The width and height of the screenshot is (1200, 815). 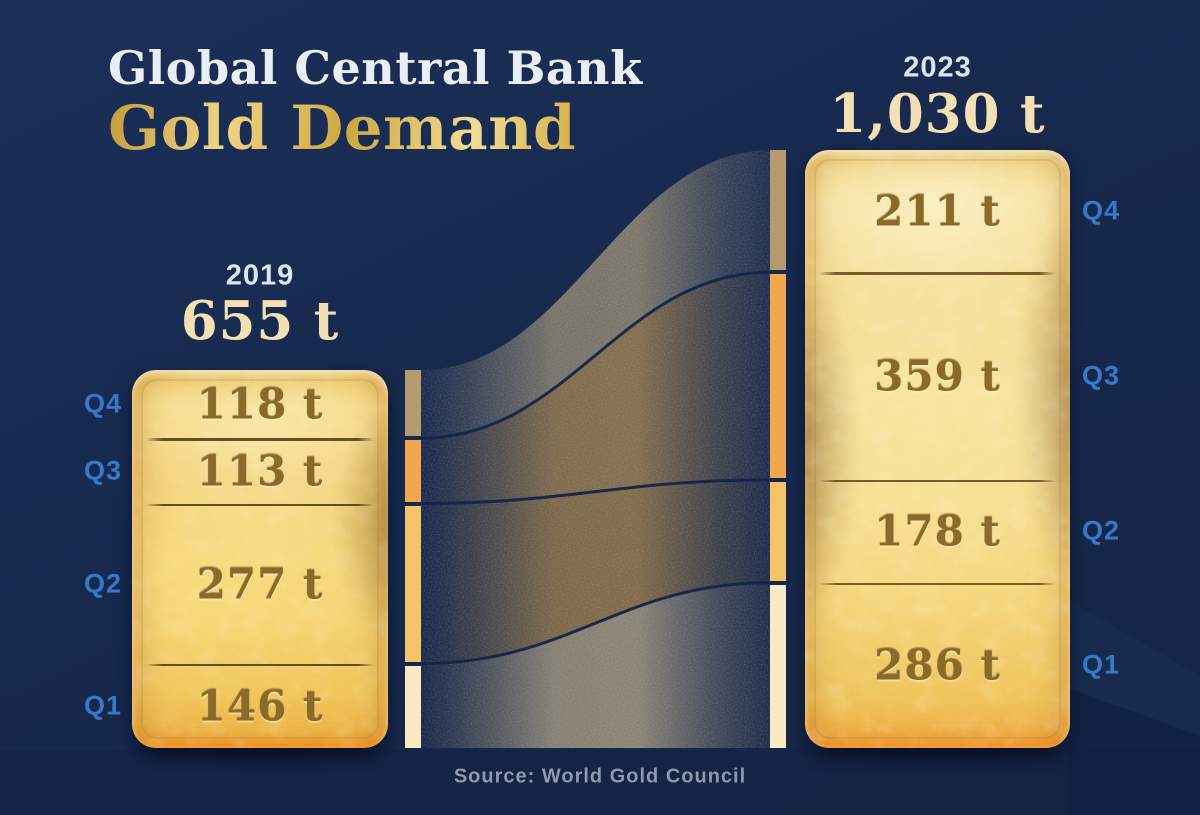 What do you see at coordinates (102, 403) in the screenshot?
I see `quarter-label-2019-q4: Q4` at bounding box center [102, 403].